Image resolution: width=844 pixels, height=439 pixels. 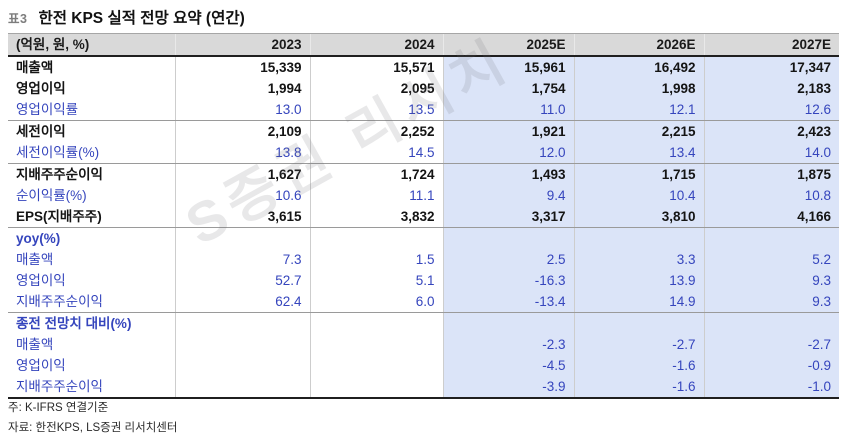 I want to click on row-label: EPS(지배주주), so click(x=91, y=217).